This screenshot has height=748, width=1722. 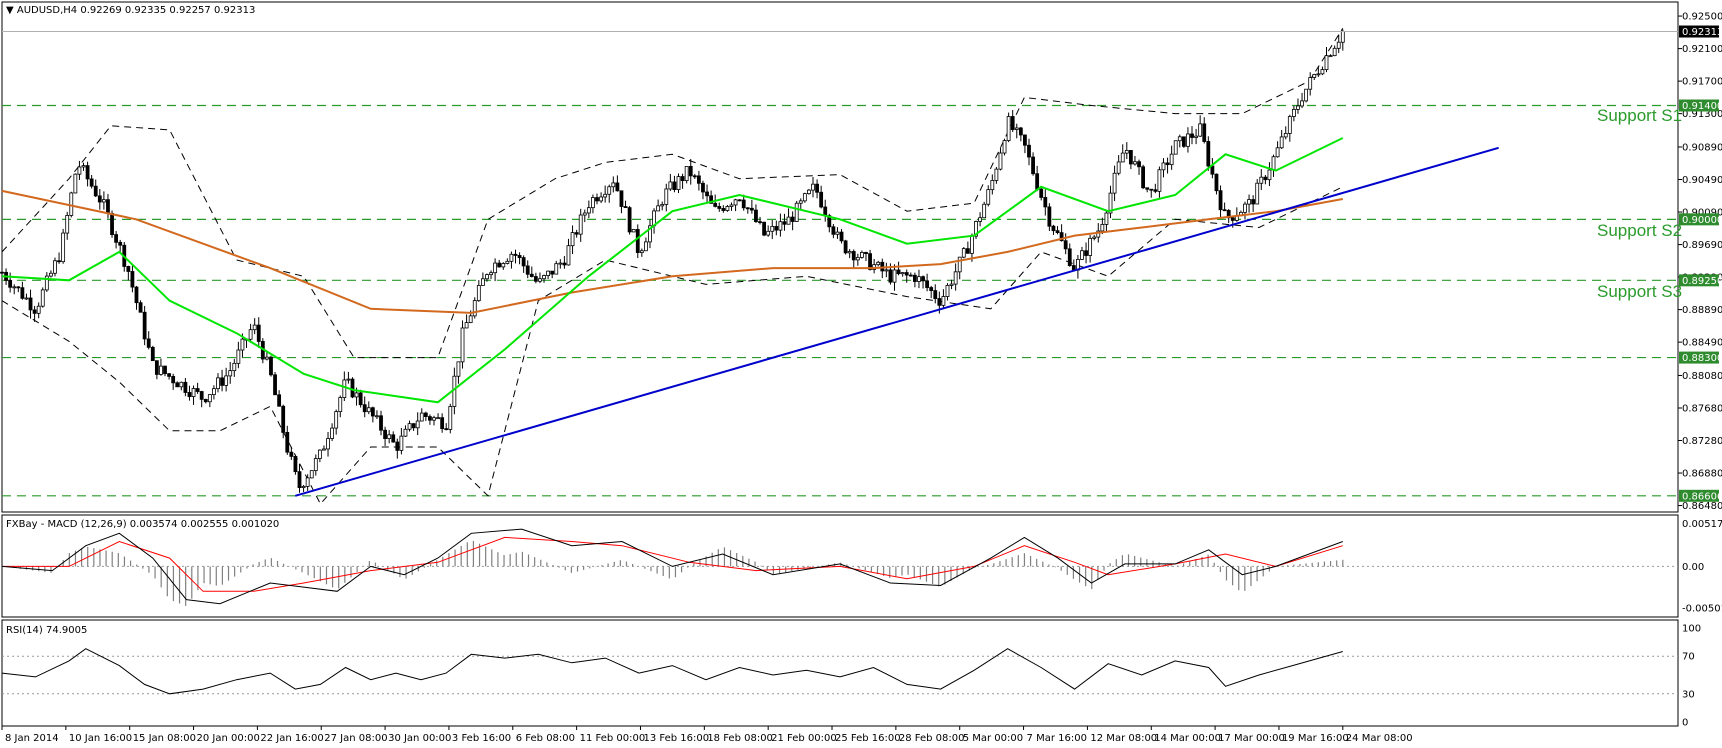 What do you see at coordinates (1379, 738) in the screenshot?
I see `x-tick-label: 24 Mar 08:00` at bounding box center [1379, 738].